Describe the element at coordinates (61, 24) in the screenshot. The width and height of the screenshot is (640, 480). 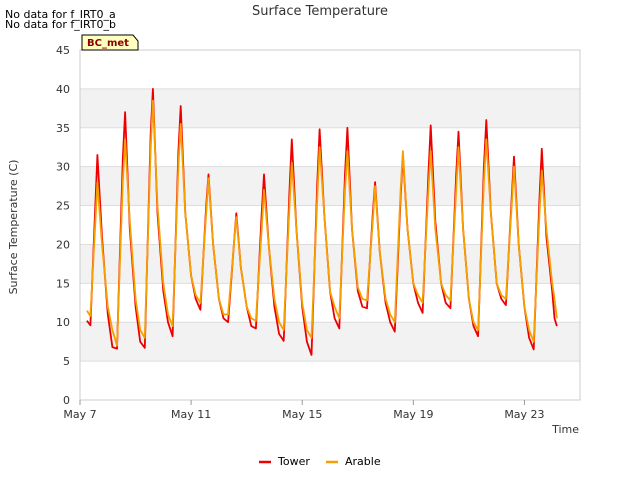
I see `no-data-note-b: No data for f_IRT0_b` at that location.